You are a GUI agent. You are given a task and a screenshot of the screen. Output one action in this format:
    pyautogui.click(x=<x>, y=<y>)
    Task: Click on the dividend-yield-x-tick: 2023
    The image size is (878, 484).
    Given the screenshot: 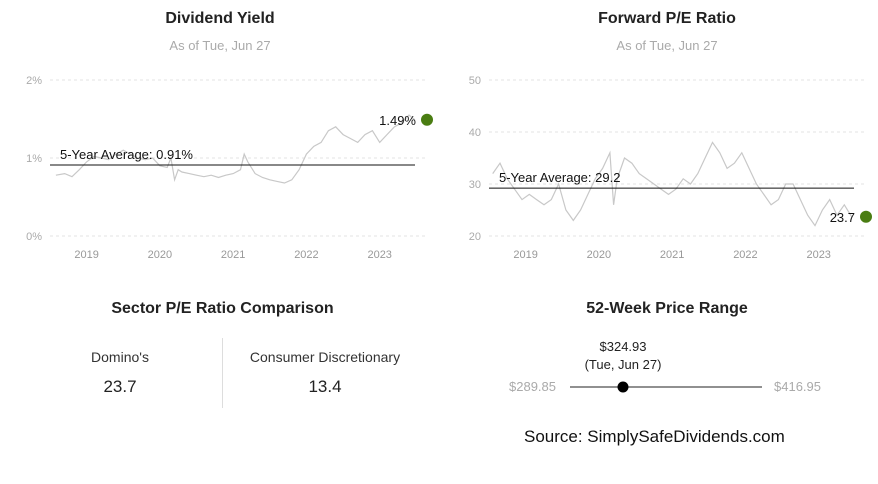 What is the action you would take?
    pyautogui.click(x=379, y=255)
    